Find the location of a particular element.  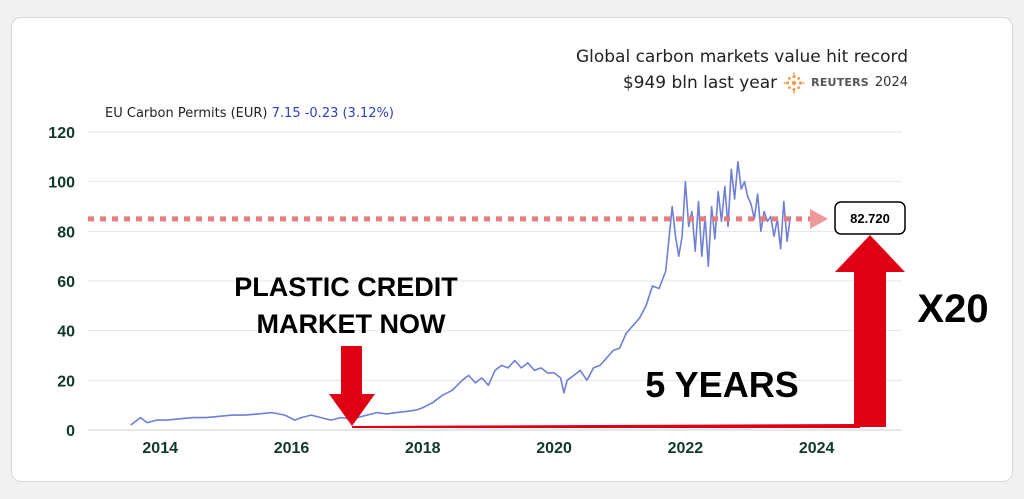

up-arrow-icon is located at coordinates (870, 331).